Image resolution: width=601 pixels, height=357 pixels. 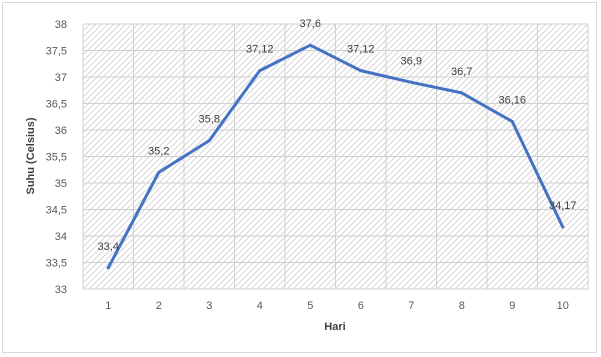 I want to click on data-label: 35,8, so click(x=209, y=120).